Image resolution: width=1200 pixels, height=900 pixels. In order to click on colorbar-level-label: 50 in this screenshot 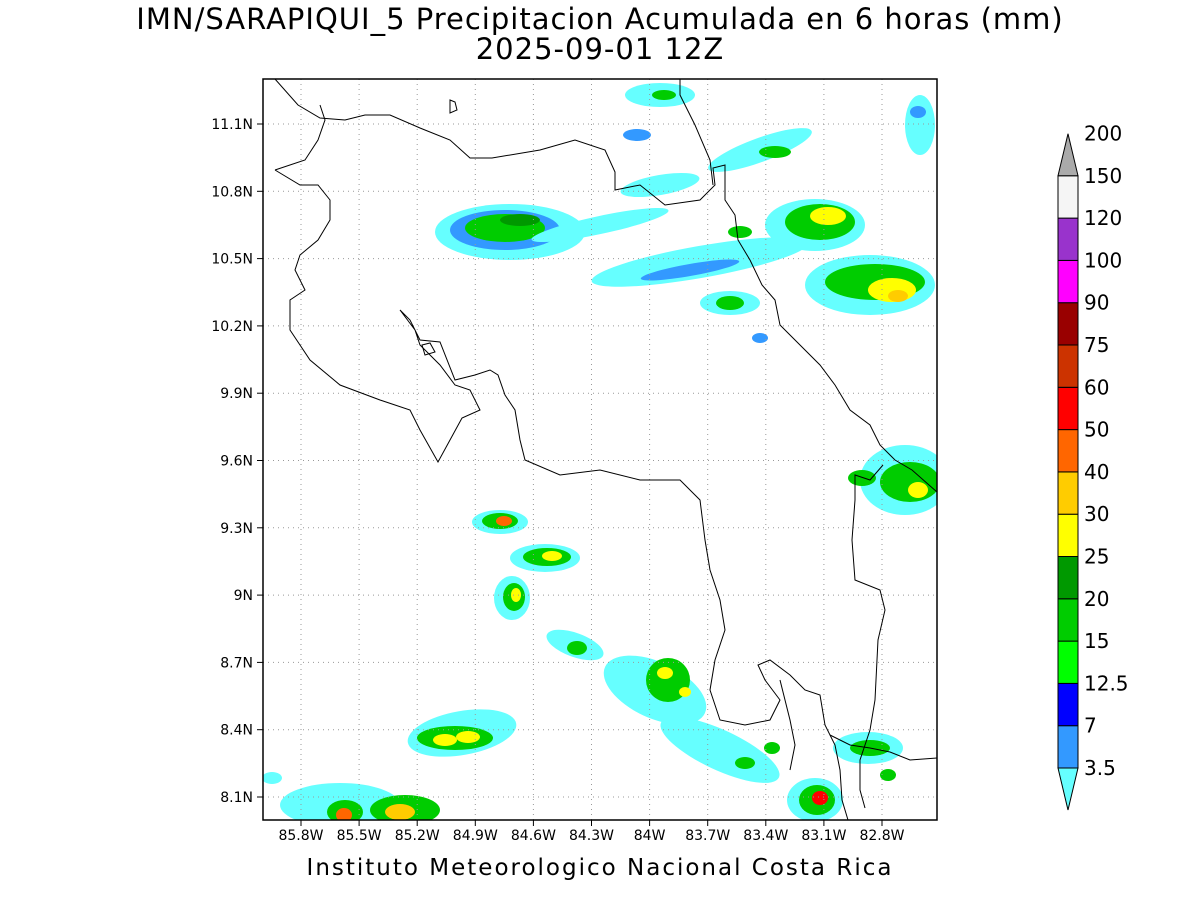, I will do `click(1096, 430)`.